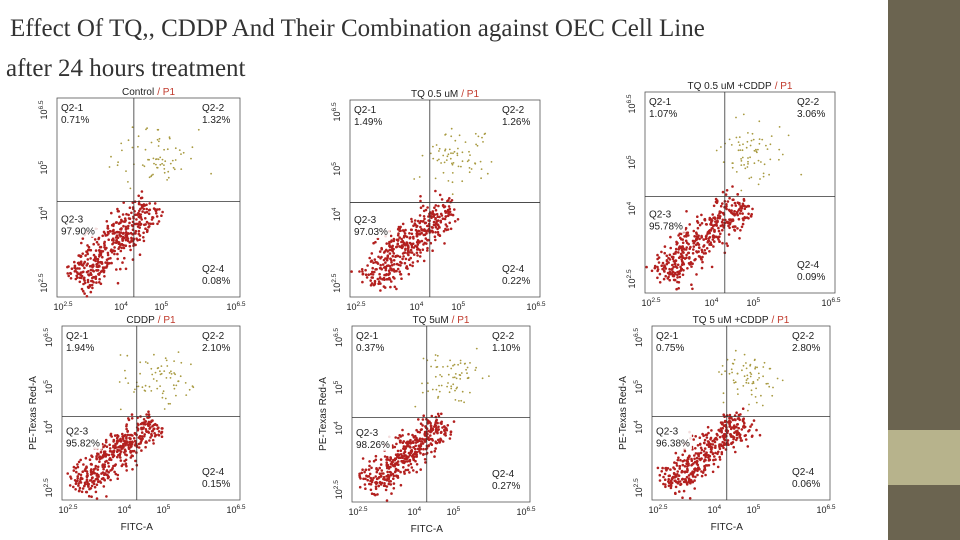 This screenshot has height=540, width=960. I want to click on quadrant-pct: 3.06%, so click(811, 114).